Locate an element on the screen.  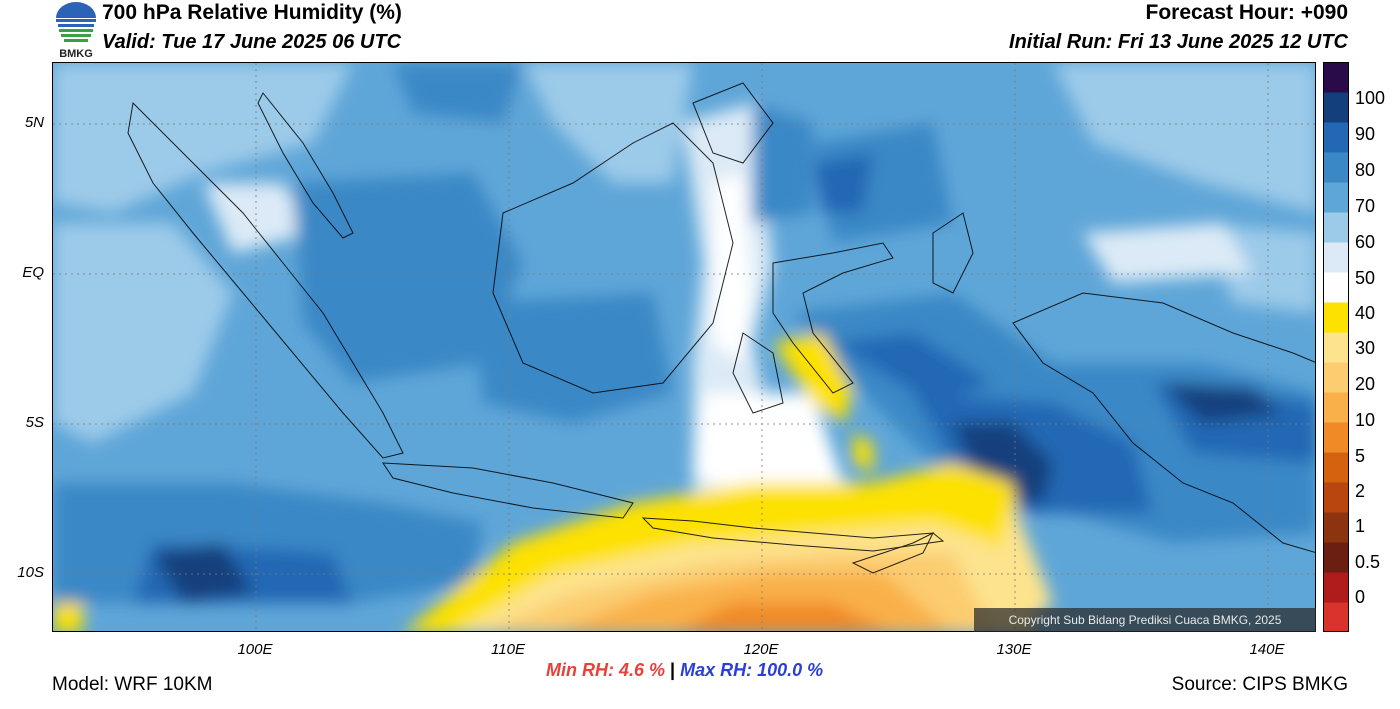
max-rh-label: Max RH: is located at coordinates (716, 670).